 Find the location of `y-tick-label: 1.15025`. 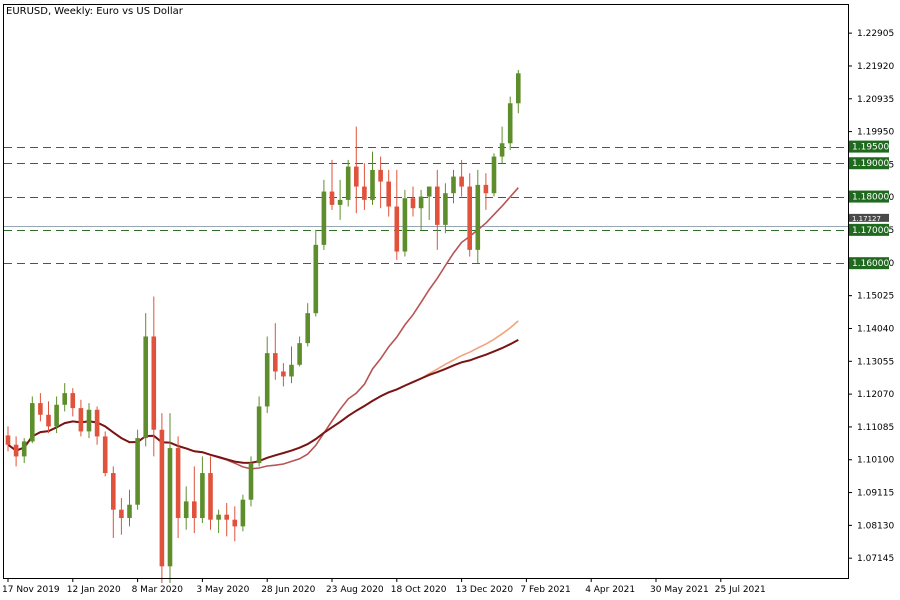

y-tick-label: 1.15025 is located at coordinates (875, 297).